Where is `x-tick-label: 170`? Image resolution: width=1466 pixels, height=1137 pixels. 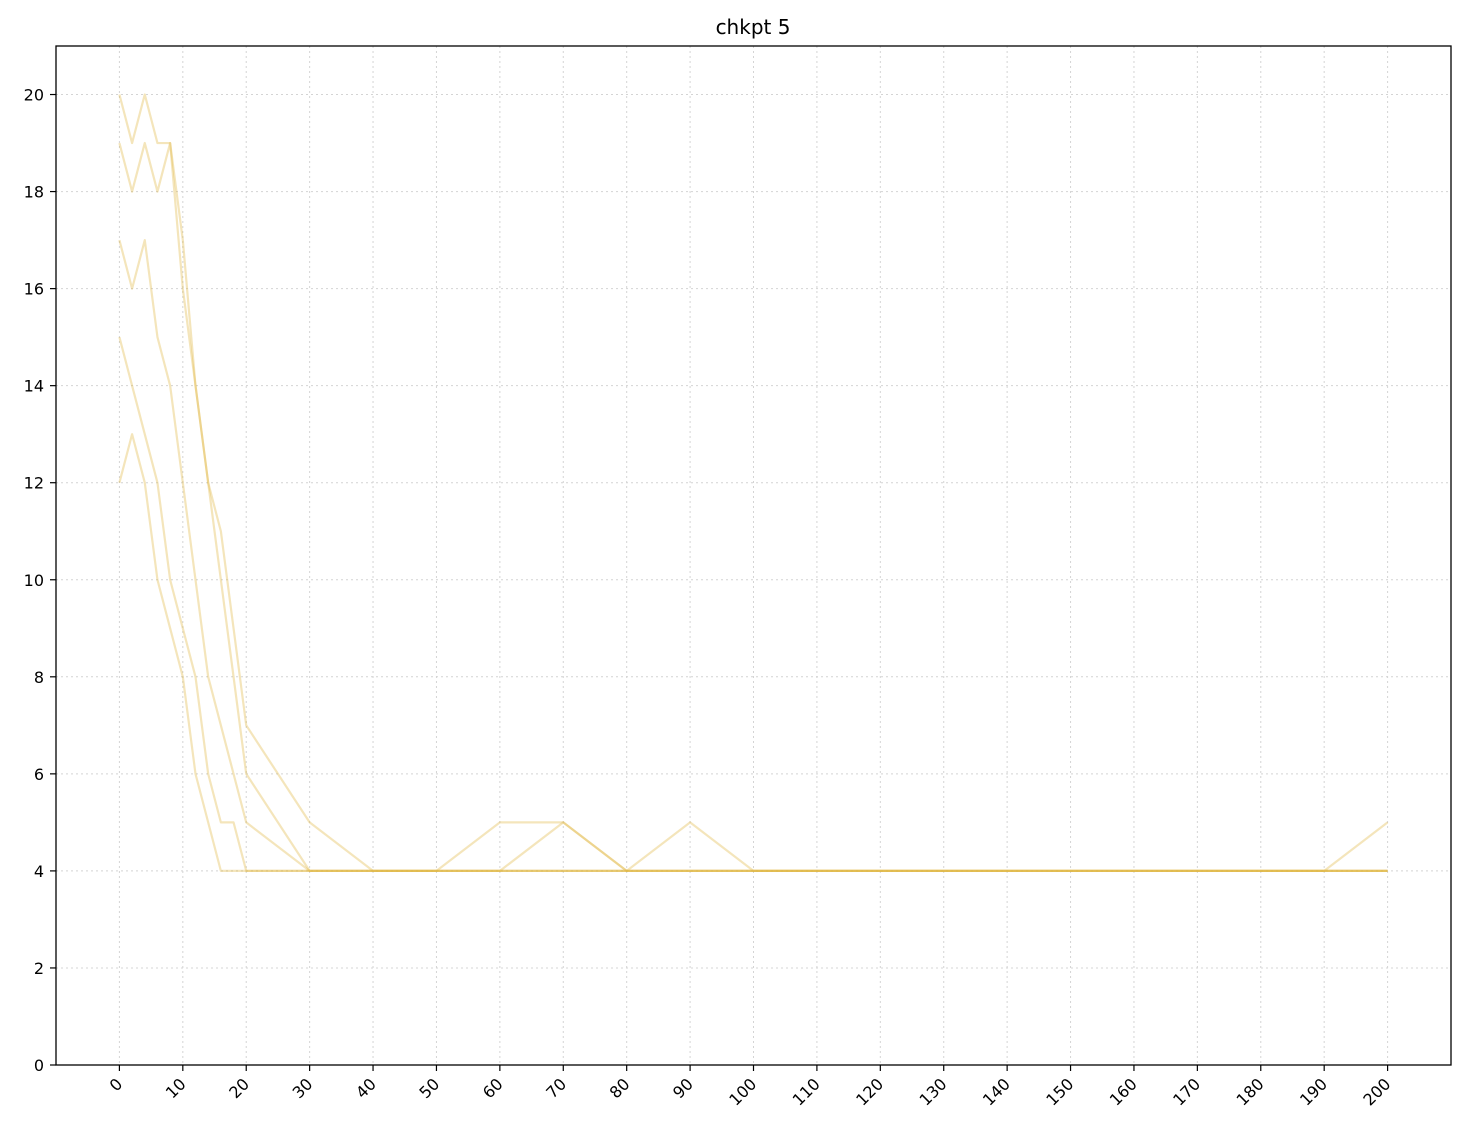
x-tick-label: 170 is located at coordinates (1186, 1091).